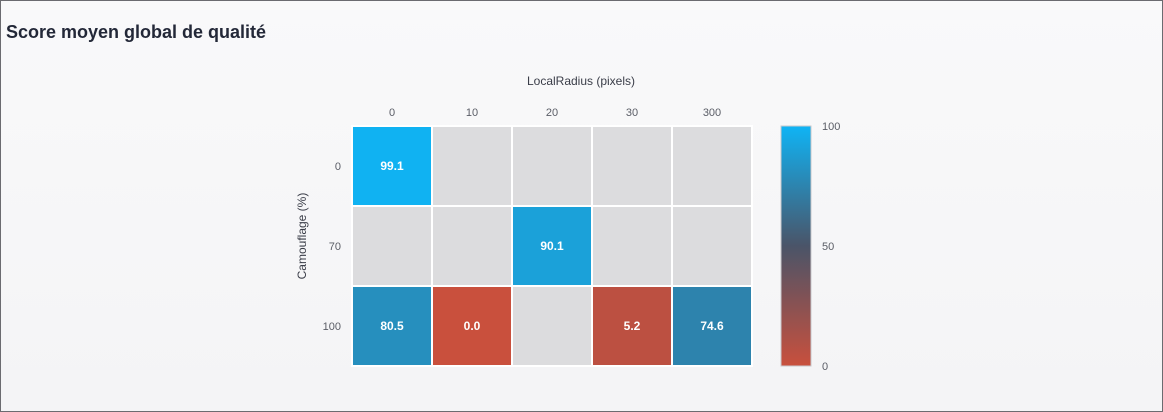  I want to click on y-axis-ticks: 0 70 100, so click(332, 247).